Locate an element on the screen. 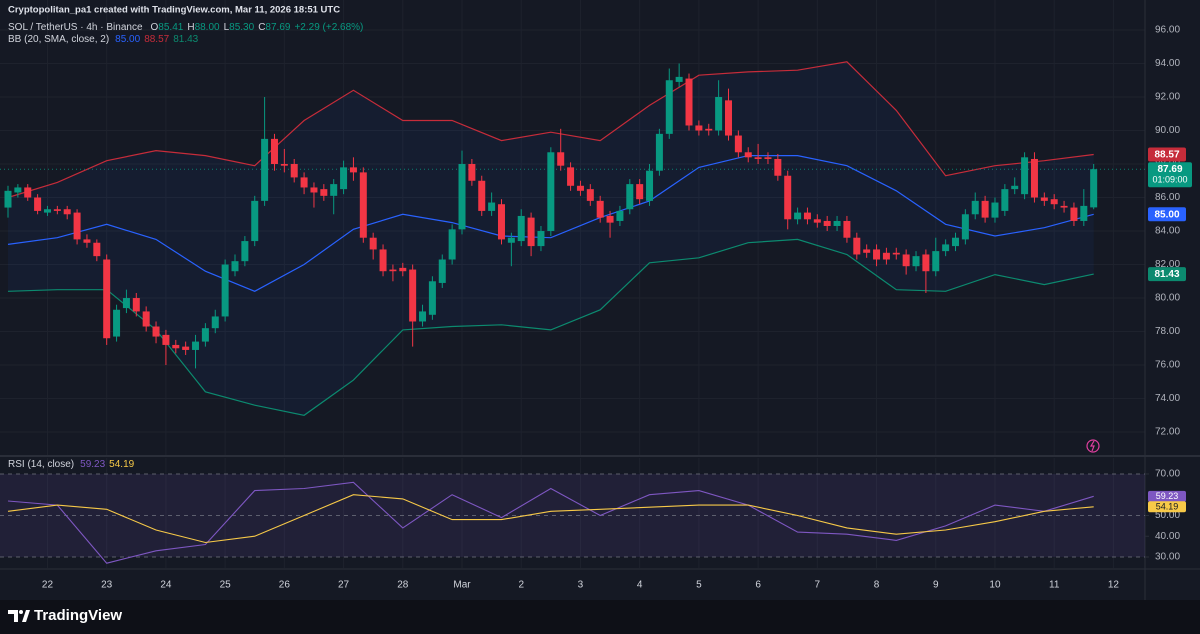 The width and height of the screenshot is (1200, 634). logo-dot is located at coordinates (21, 612).